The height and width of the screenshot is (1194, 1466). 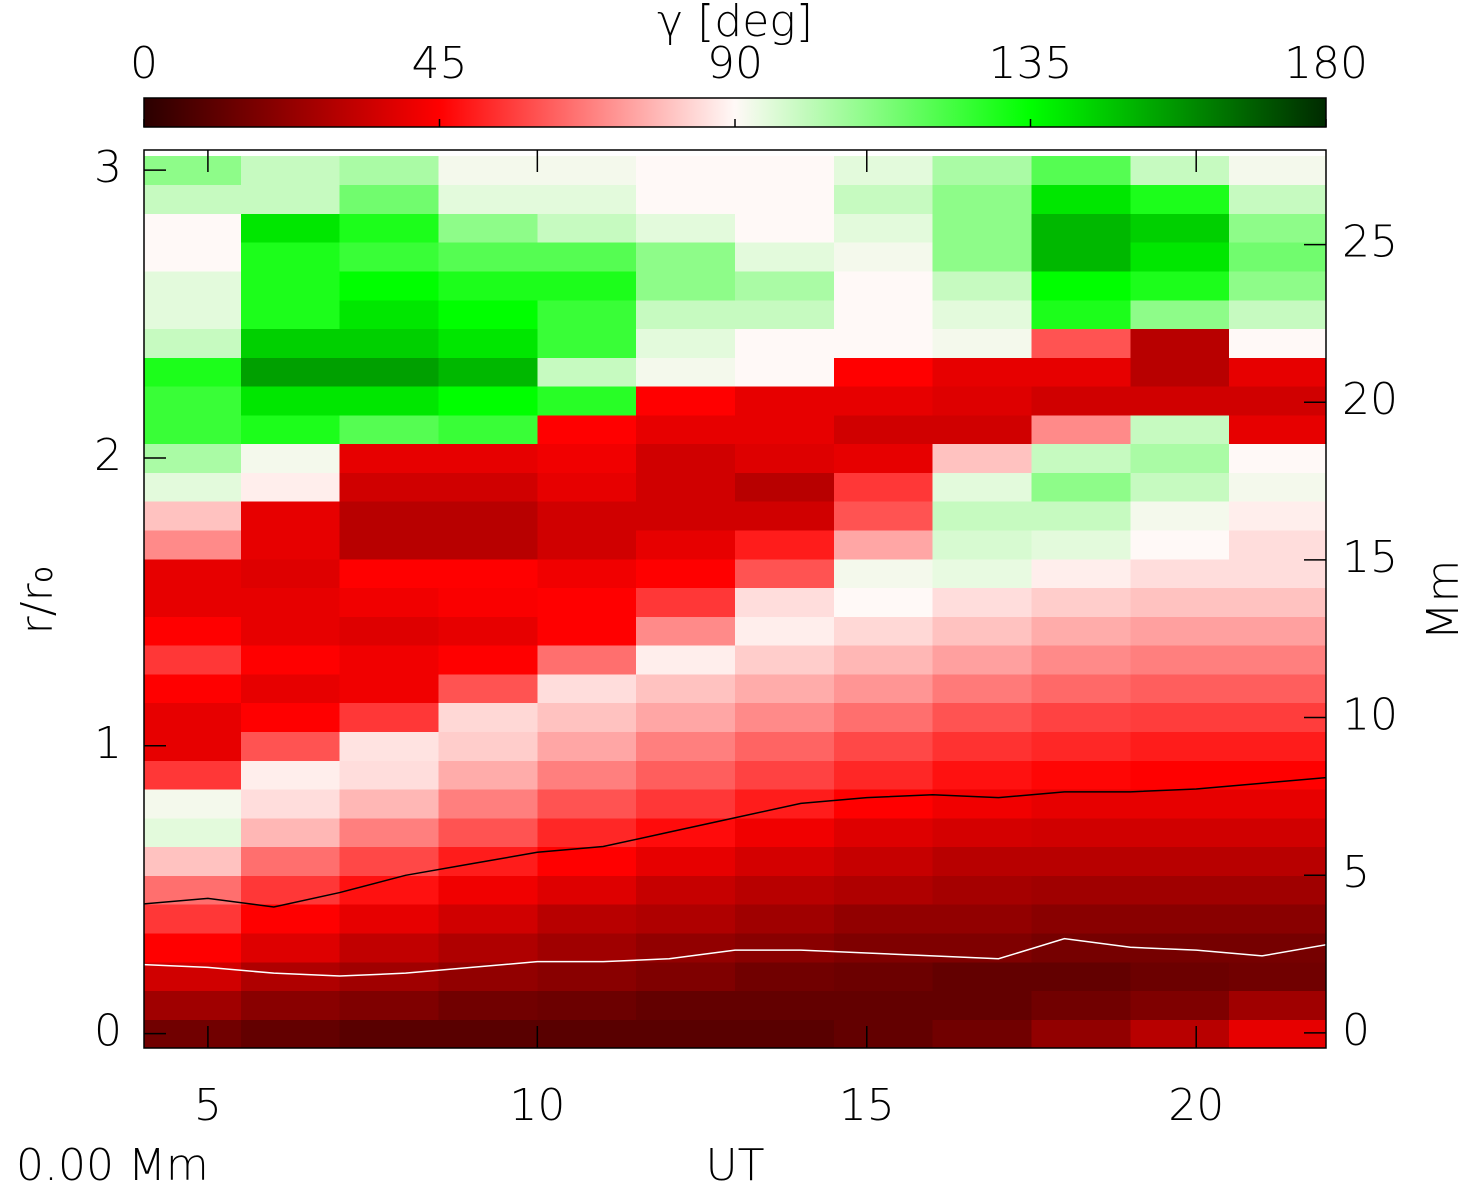 What do you see at coordinates (1196, 1105) in the screenshot?
I see `x-tick-label: 20` at bounding box center [1196, 1105].